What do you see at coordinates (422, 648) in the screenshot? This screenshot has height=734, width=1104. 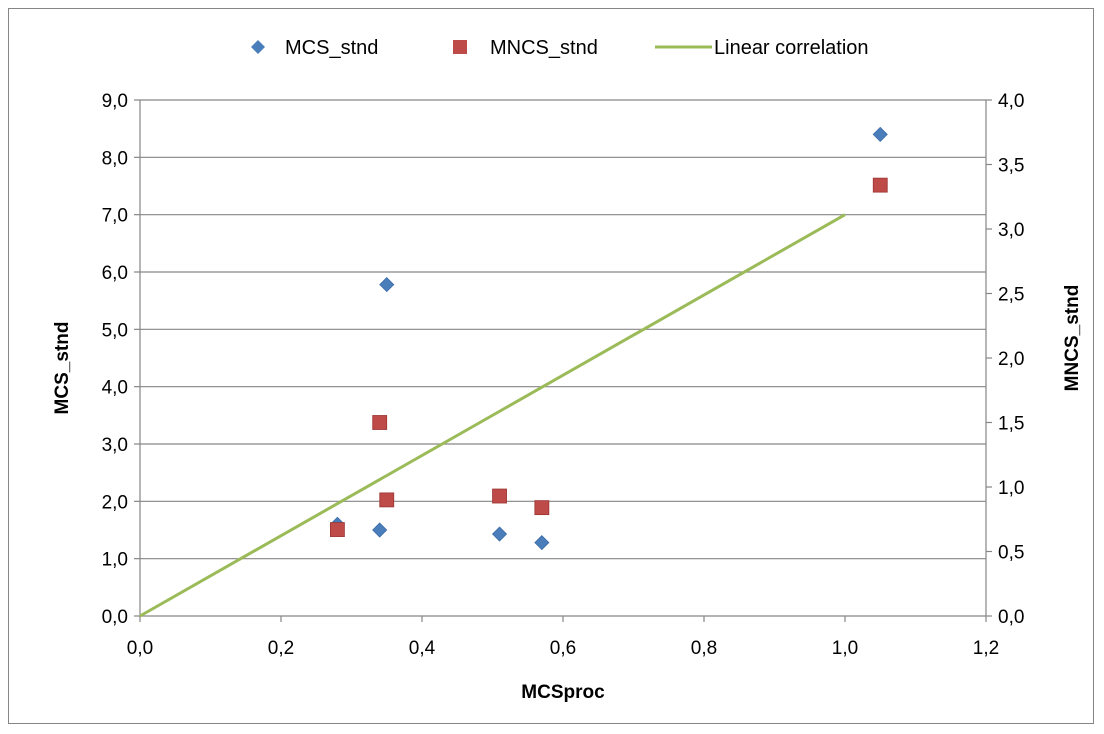 I see `x-tick-label: 0,4` at bounding box center [422, 648].